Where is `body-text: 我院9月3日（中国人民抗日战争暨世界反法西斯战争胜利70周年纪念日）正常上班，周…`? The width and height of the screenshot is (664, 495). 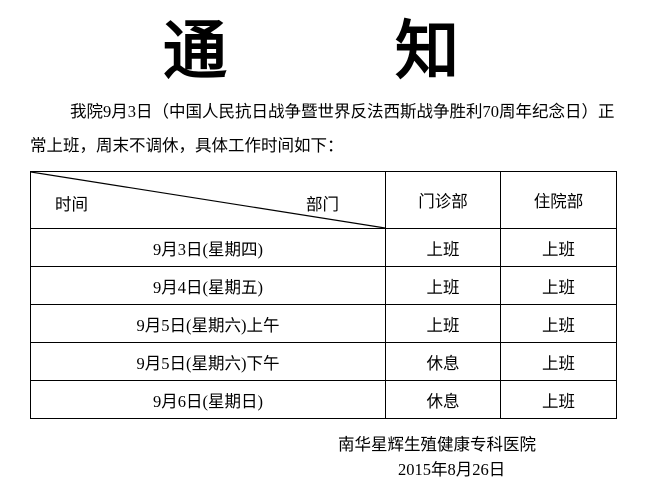 body-text: 我院9月3日（中国人民抗日战争暨世界反法西斯战争胜利70周年纪念日）正常上班，周… is located at coordinates (322, 128).